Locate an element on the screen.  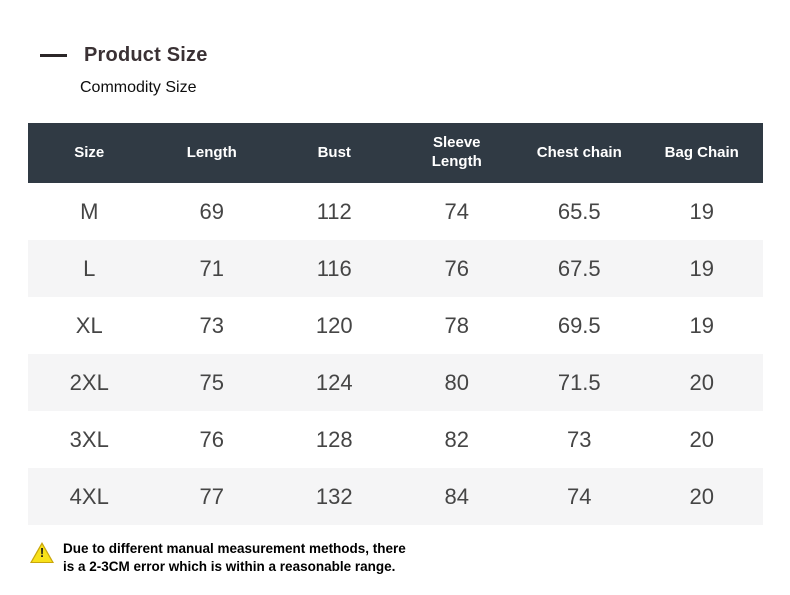
table-row: XL 73 120 78 69.5 19 is located at coordinates (395, 325).